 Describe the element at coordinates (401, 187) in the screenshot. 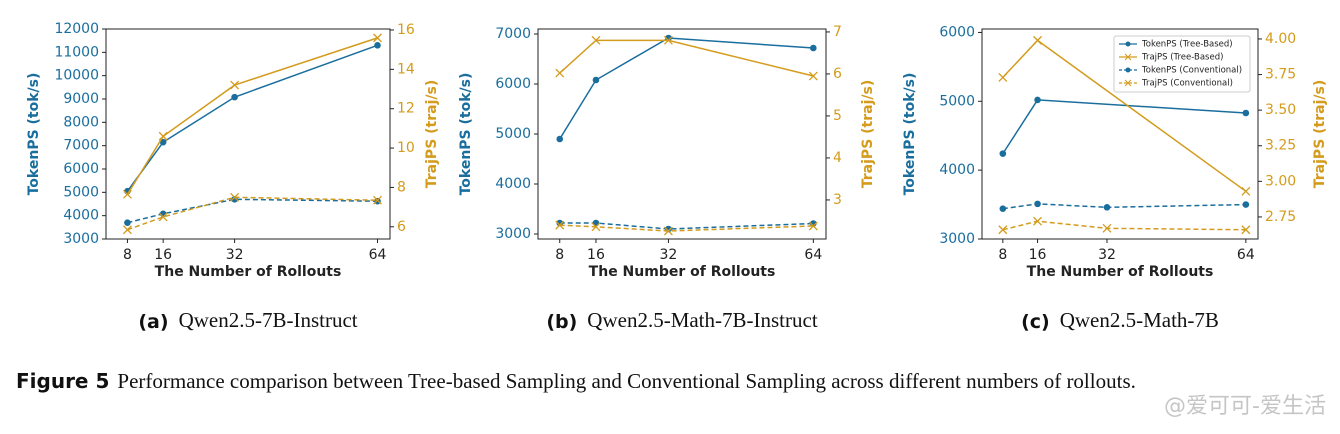

I see `y2-tick-label: 8` at that location.